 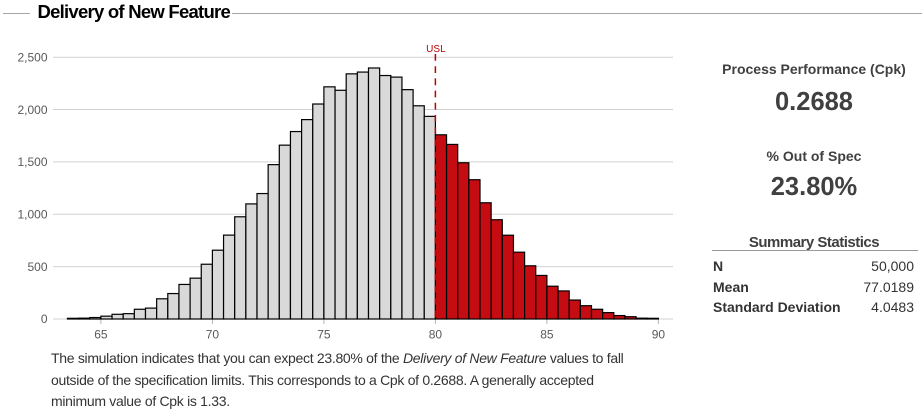 What do you see at coordinates (32, 110) in the screenshot?
I see `svg-text: 2,000` at bounding box center [32, 110].